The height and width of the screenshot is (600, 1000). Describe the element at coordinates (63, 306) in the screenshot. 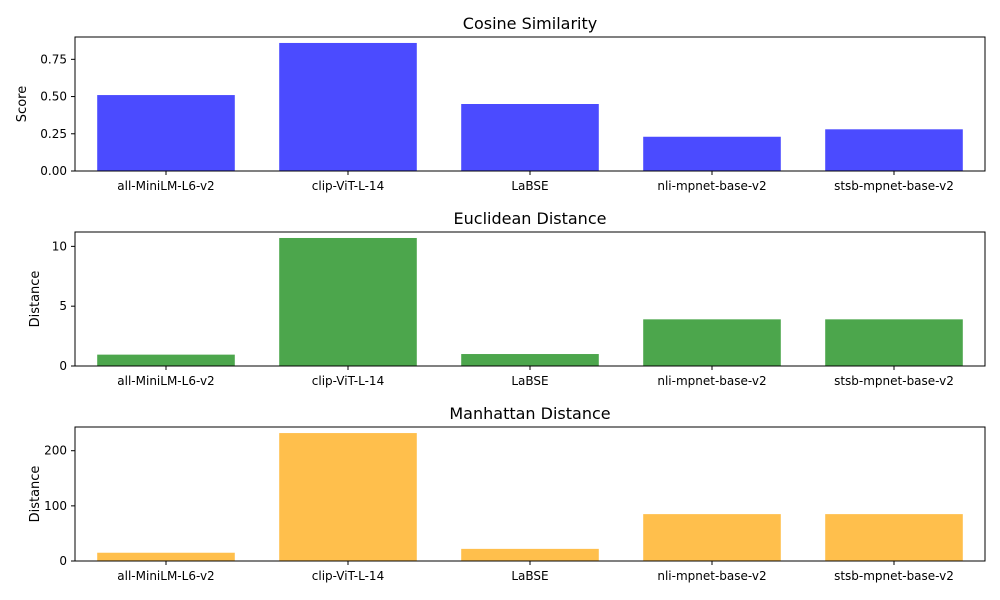

I see `y-tick-label: 5` at that location.